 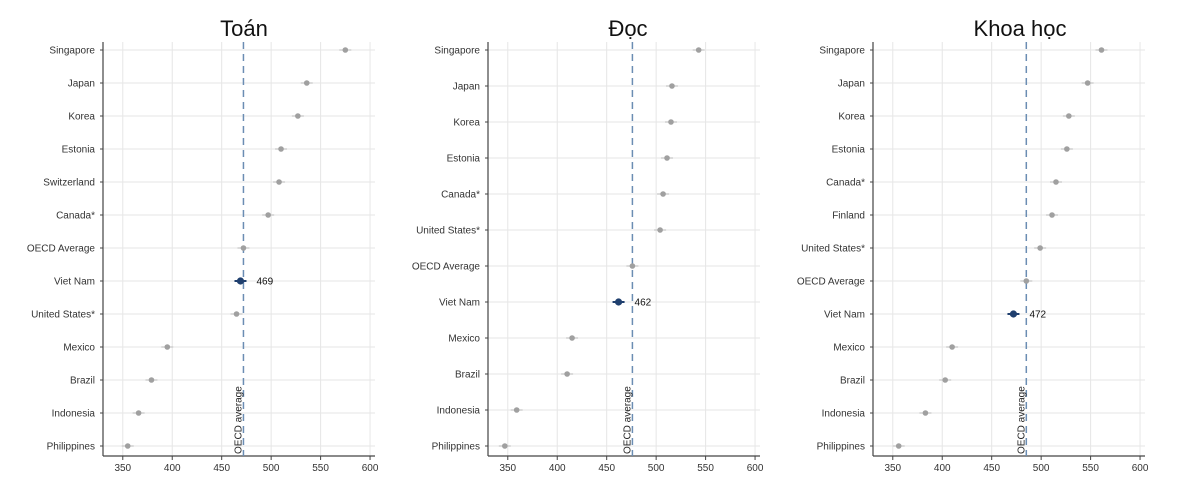 I want to click on category-label: Finland, so click(x=848, y=216).